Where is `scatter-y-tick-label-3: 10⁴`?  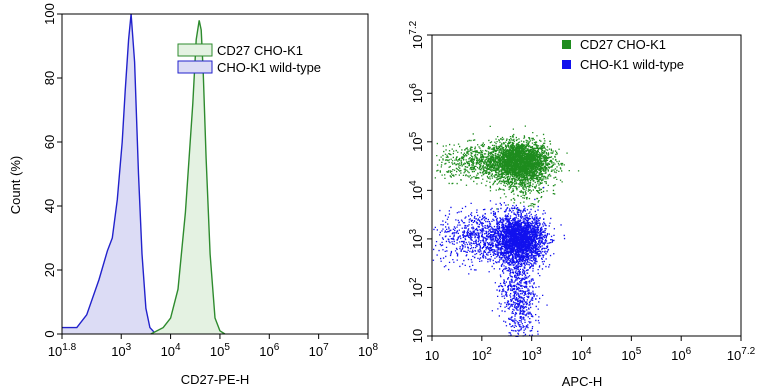
scatter-y-tick-label-3: 10⁴ is located at coordinates (416, 190).